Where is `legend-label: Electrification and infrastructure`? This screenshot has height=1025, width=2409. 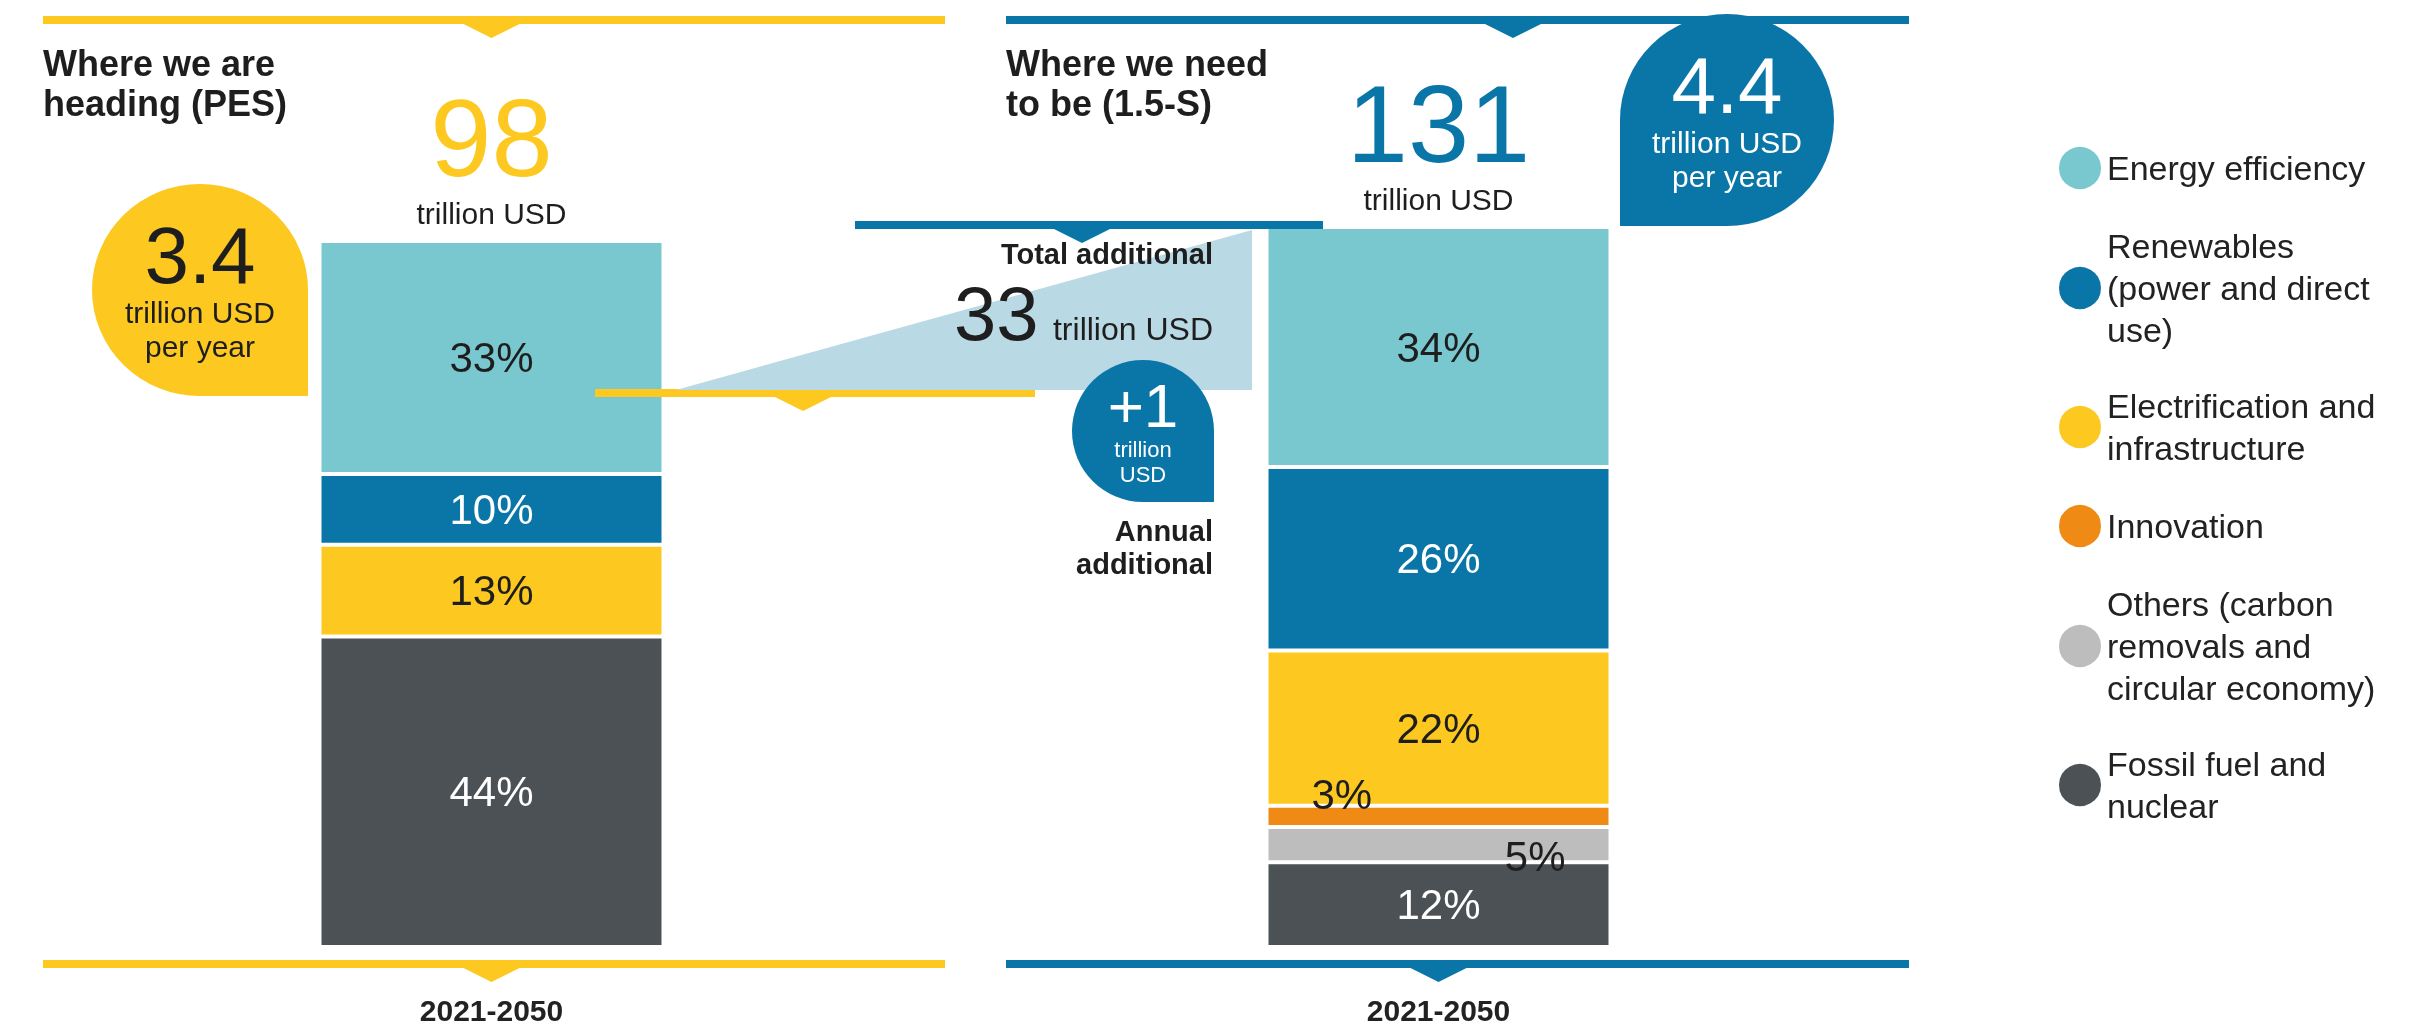 legend-label: Electrification and infrastructure is located at coordinates (2246, 427).